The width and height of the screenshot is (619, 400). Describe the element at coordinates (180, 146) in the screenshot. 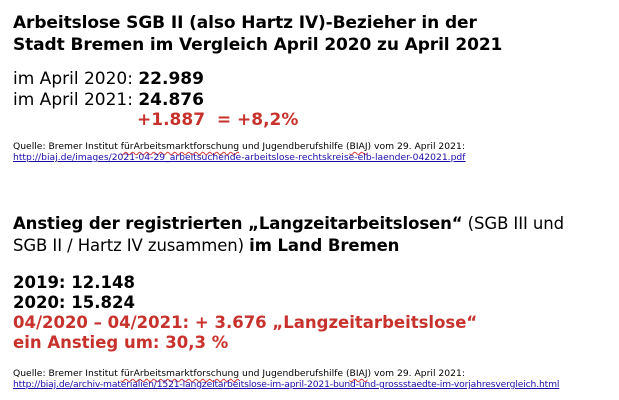

I see `section1-source-spellcheck-1: fürArbeitsmarktforschung` at that location.